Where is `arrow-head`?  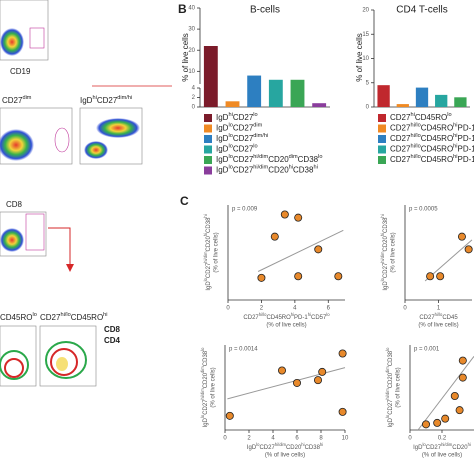
arrow-head is located at coordinates (70, 268).